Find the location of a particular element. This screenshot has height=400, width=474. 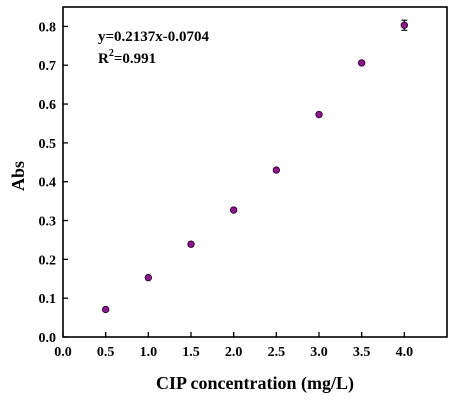

y-tick-label: 0.7 is located at coordinates (48, 66).